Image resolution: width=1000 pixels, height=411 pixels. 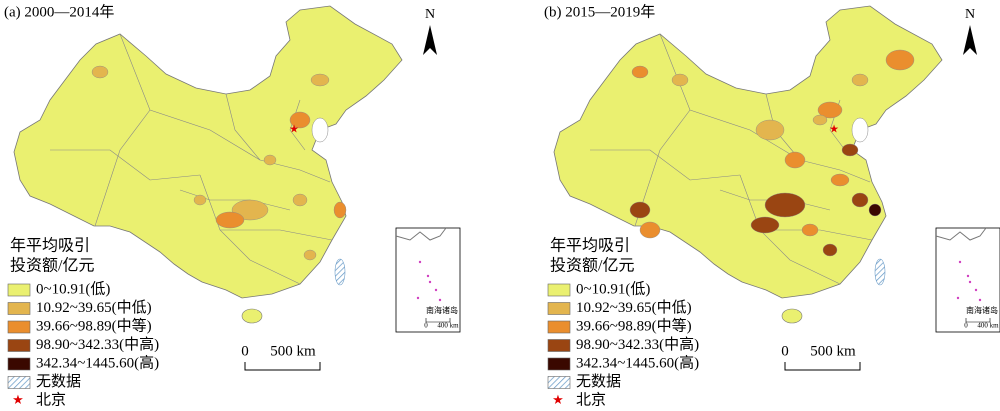 I want to click on inset-scale, so click(x=438, y=320).